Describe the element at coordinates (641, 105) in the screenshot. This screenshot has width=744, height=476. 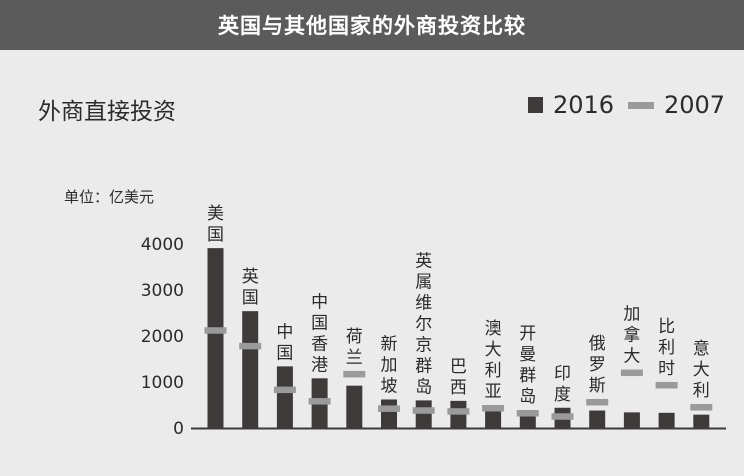
I see `legend-swatch-2007` at that location.